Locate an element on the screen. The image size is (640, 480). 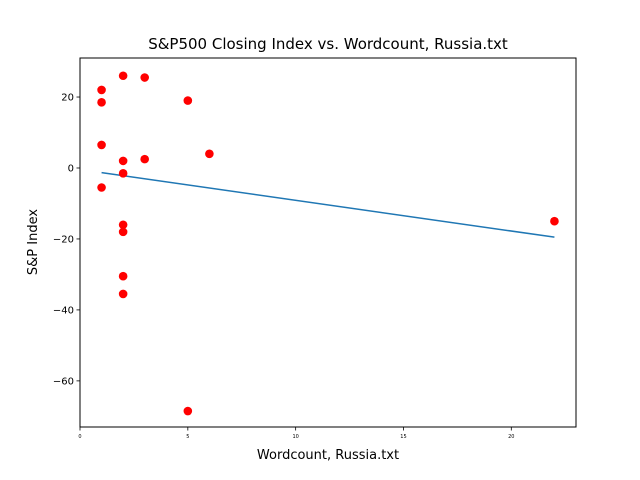
y-tick-label: 20 is located at coordinates (67, 98).